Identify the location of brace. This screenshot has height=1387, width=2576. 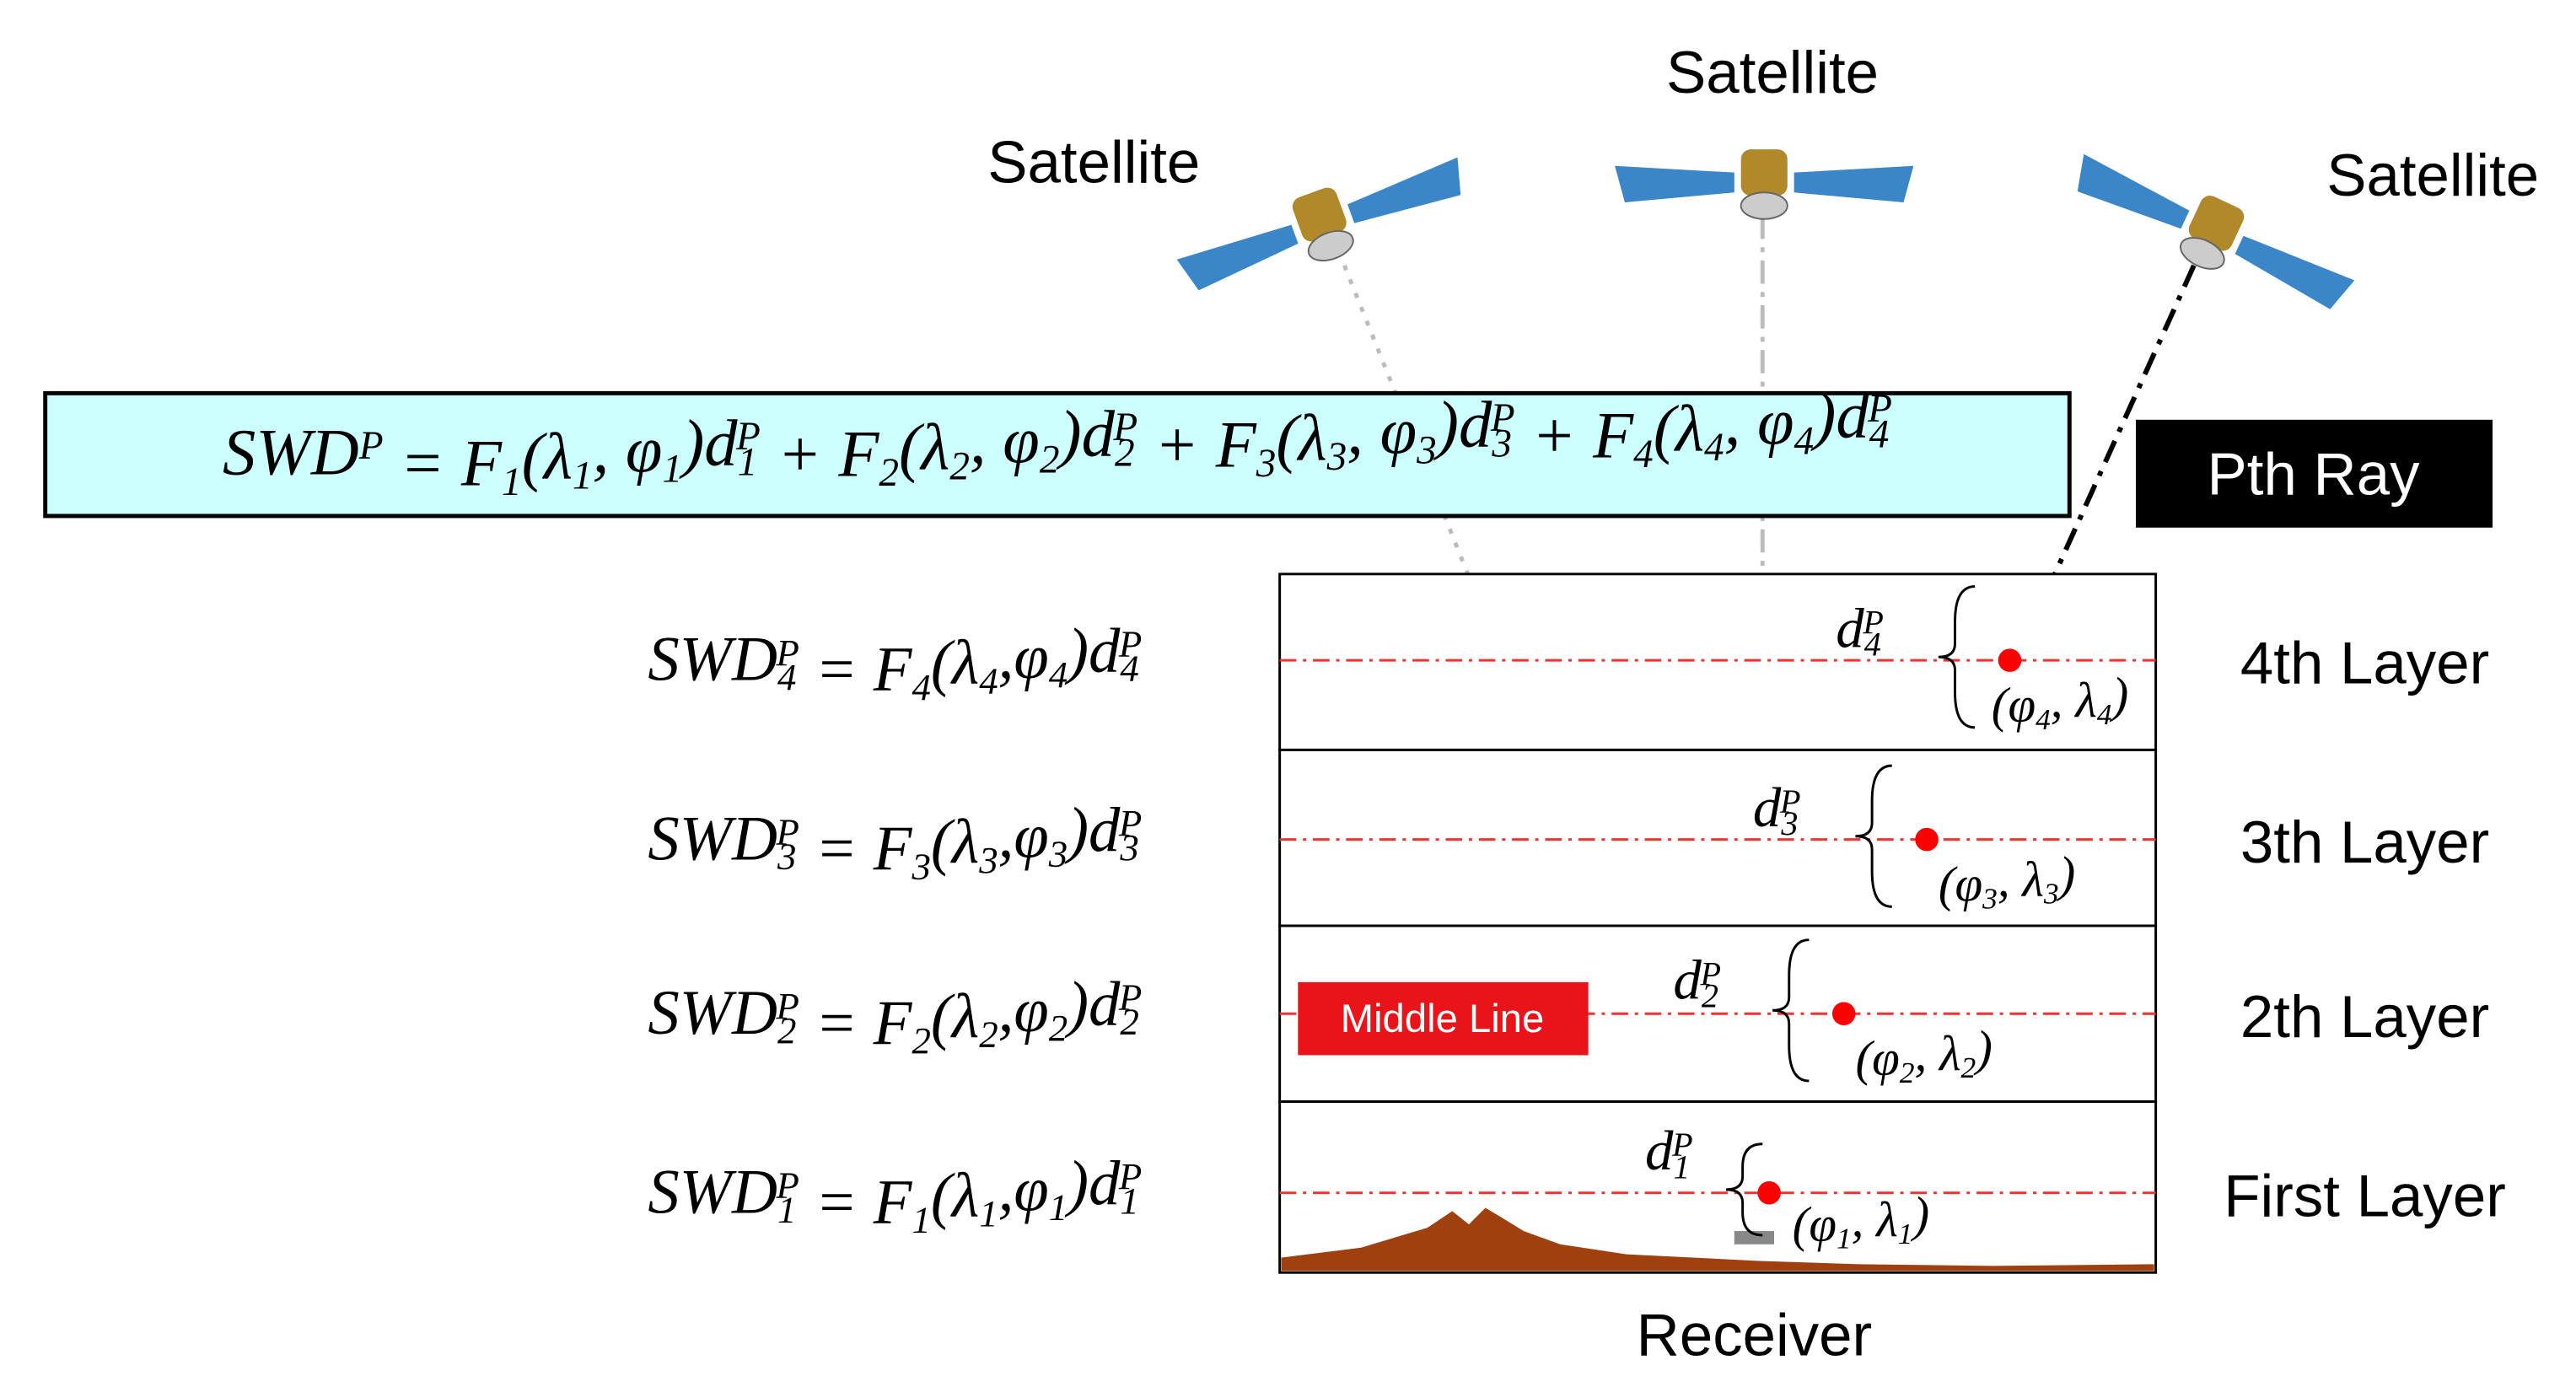
(1744, 1189).